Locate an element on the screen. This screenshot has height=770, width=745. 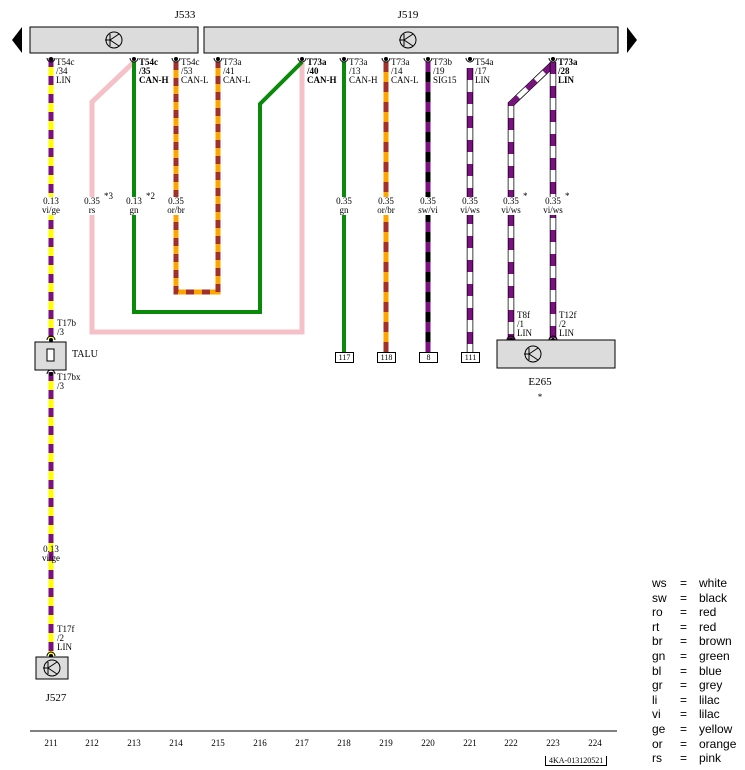
pin-t54c-34: T54c/34 LIN is located at coordinates (65, 71).